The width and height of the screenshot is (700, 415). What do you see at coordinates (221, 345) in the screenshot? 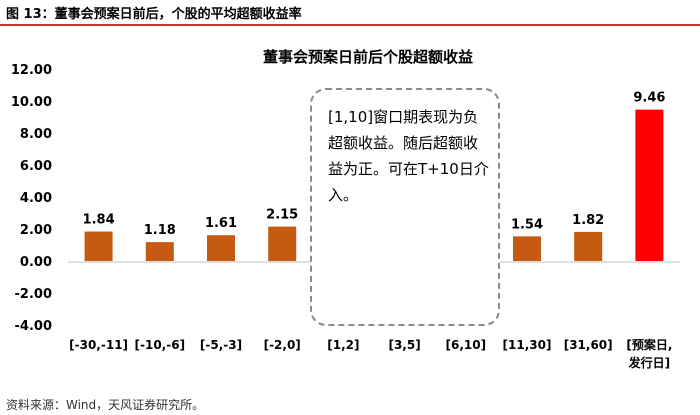
I see `x-category-label: [-5,-3]` at bounding box center [221, 345].